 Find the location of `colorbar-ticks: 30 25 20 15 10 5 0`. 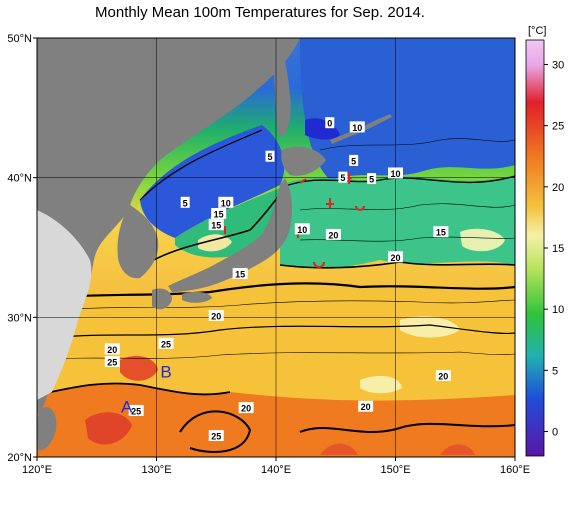

colorbar-ticks: 30 25 20 15 10 5 0 is located at coordinates (554, 249).